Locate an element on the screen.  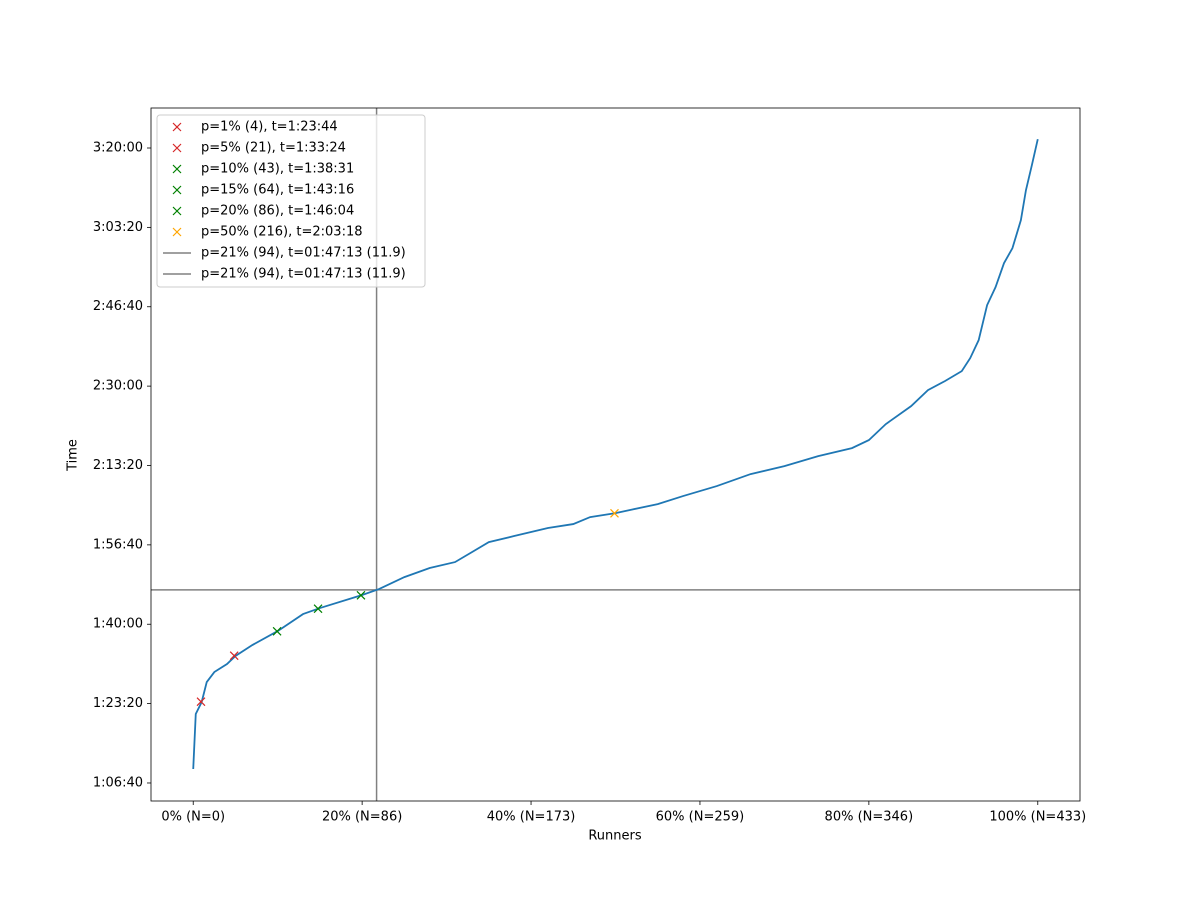
legend-label: p=50% (216), t=2:03:18 is located at coordinates (282, 232).